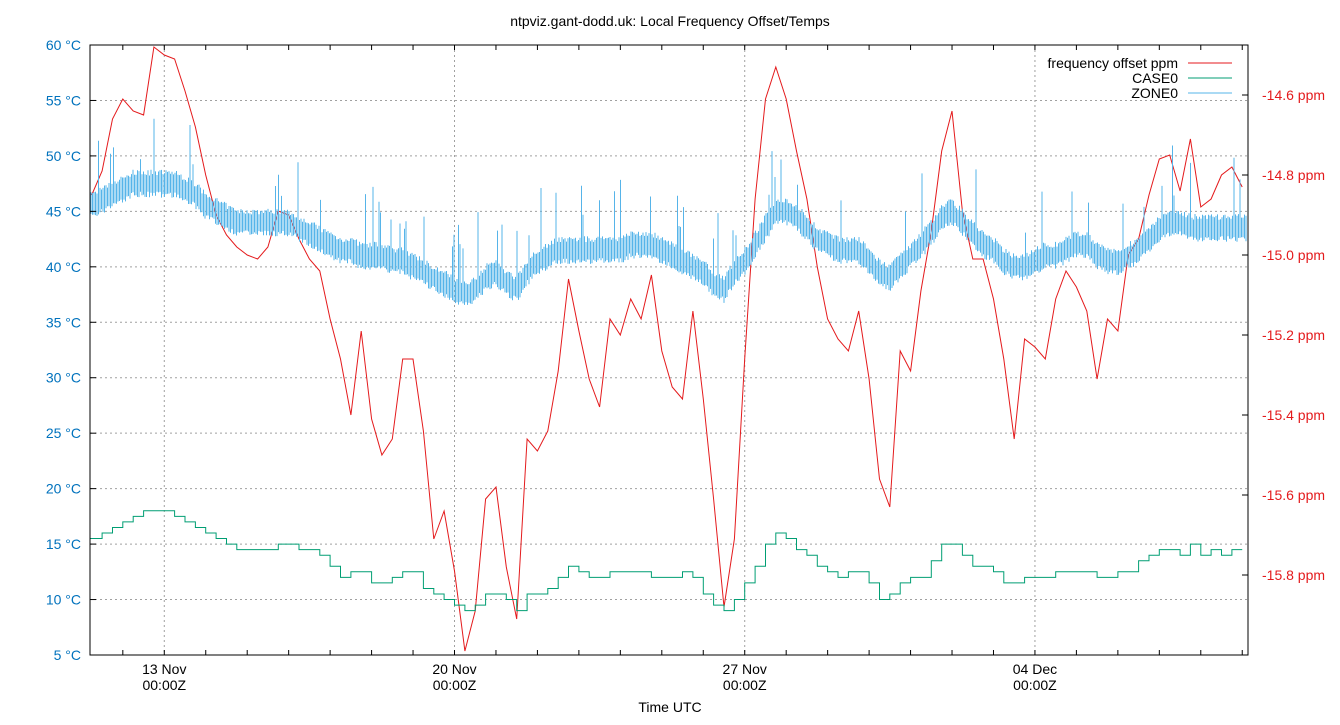  What do you see at coordinates (63, 100) in the screenshot?
I see `y-tick-label: 55 °C` at bounding box center [63, 100].